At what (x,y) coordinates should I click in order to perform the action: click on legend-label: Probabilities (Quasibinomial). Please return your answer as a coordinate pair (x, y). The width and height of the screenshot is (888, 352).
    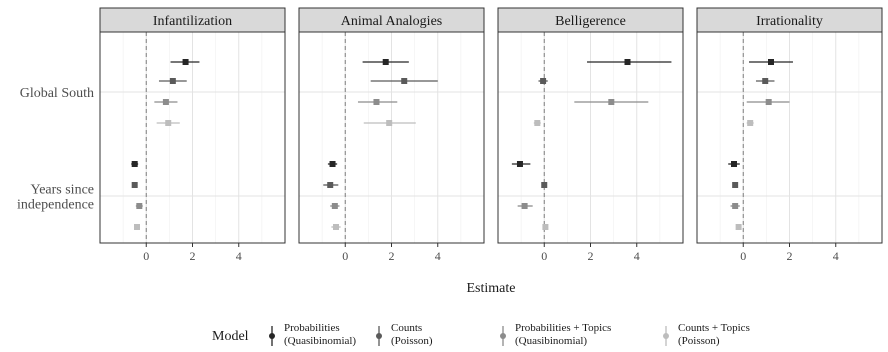
    Looking at the image, I should click on (320, 334).